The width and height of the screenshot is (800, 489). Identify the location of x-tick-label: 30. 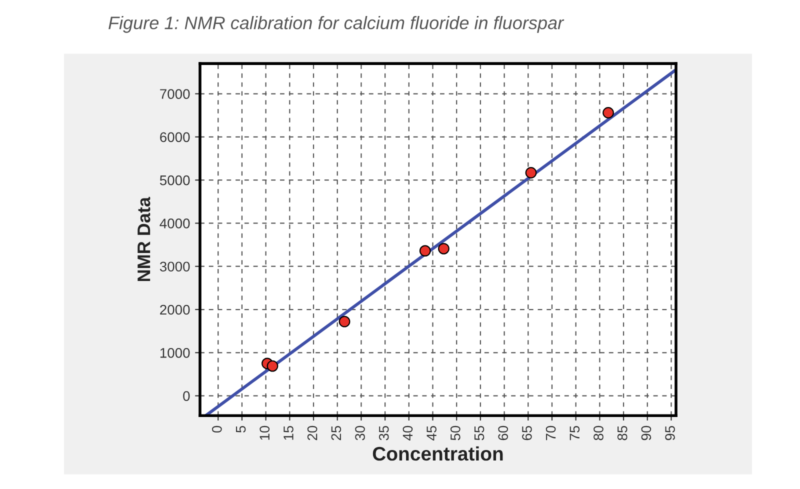
(360, 433).